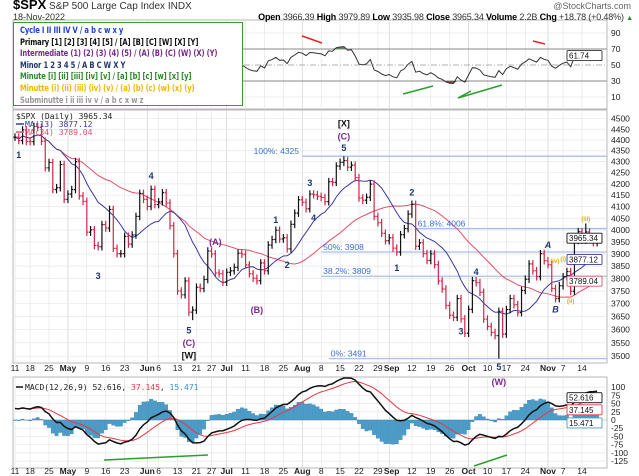 The image size is (639, 476). What do you see at coordinates (86, 471) in the screenshot?
I see `date-tick-label: 9` at bounding box center [86, 471].